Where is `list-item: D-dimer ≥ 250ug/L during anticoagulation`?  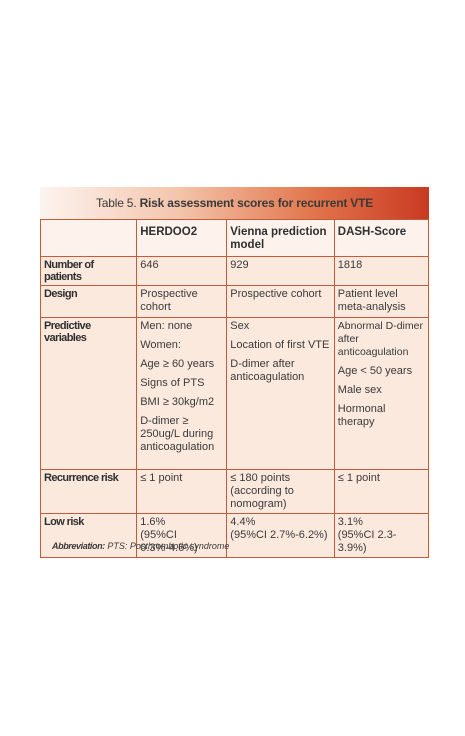
list-item: D-dimer ≥ 250ug/L during anticoagulation is located at coordinates (177, 434).